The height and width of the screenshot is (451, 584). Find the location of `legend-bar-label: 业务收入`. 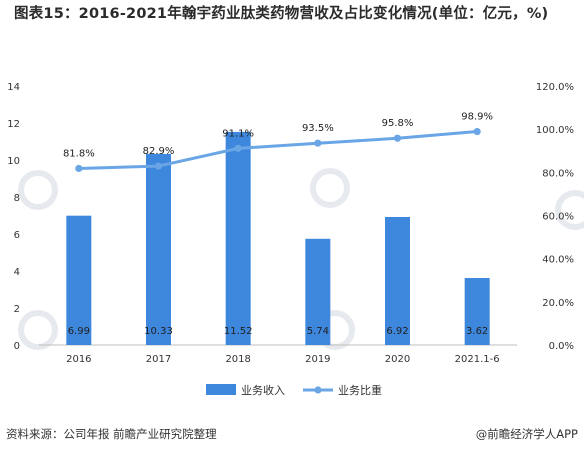

legend-bar-label: 业务收入 is located at coordinates (263, 390).